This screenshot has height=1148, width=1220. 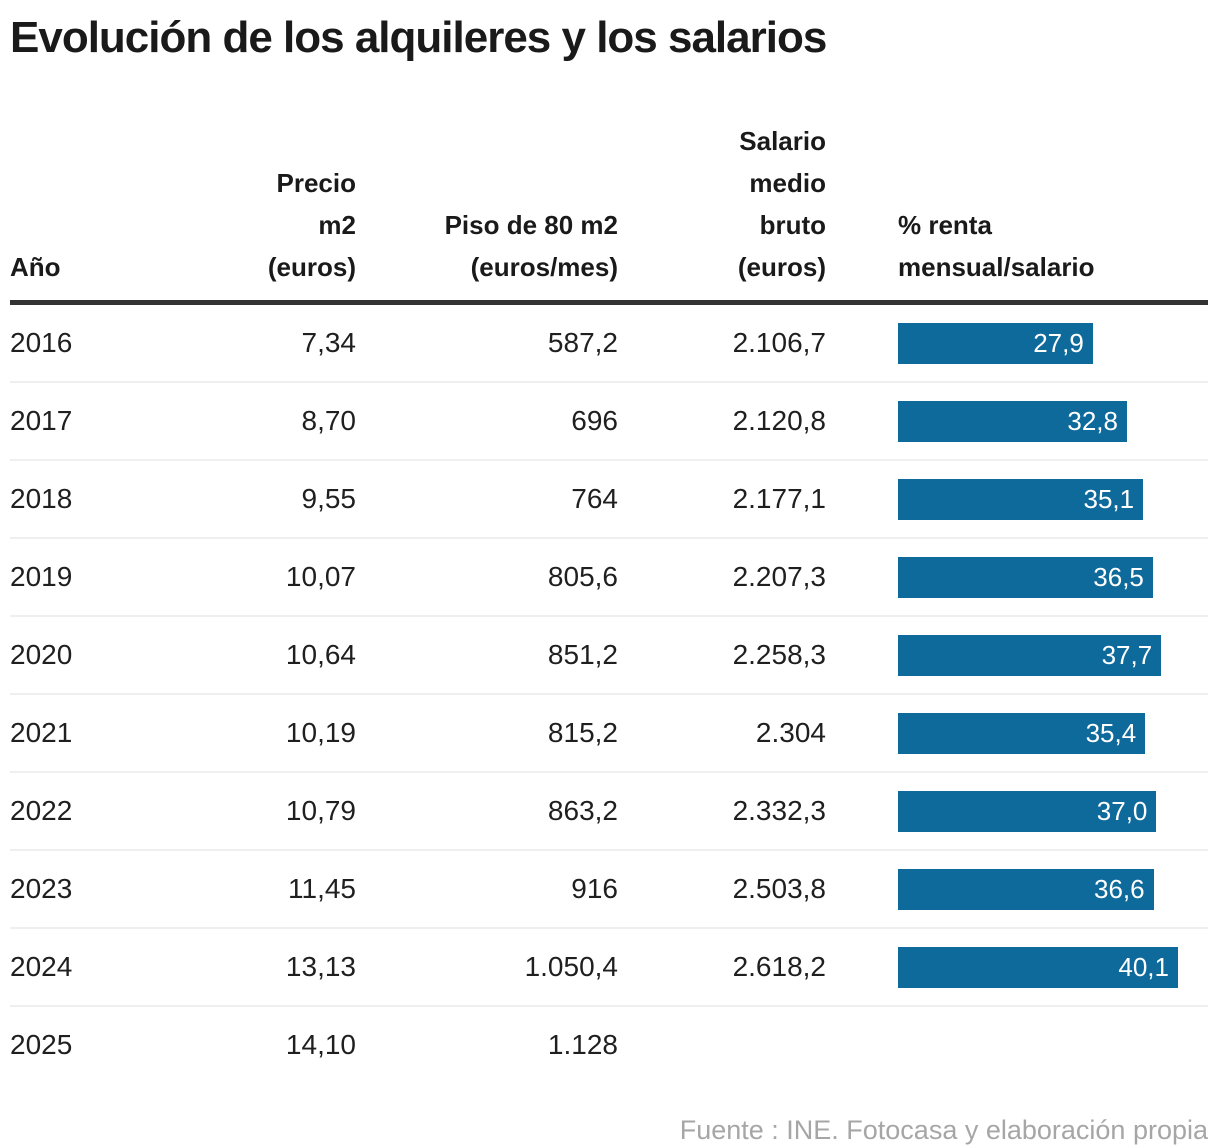 I want to click on flat-80m2-cell: 696, so click(x=594, y=420).